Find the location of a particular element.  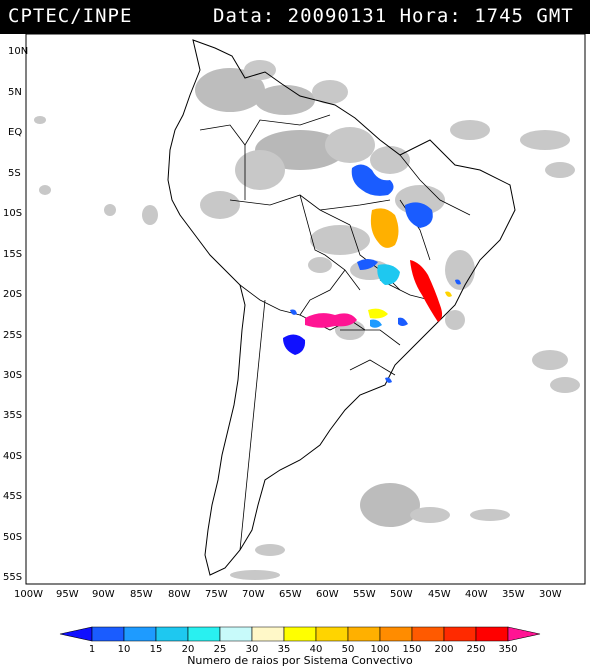

lon-label: 60W is located at coordinates (327, 594).